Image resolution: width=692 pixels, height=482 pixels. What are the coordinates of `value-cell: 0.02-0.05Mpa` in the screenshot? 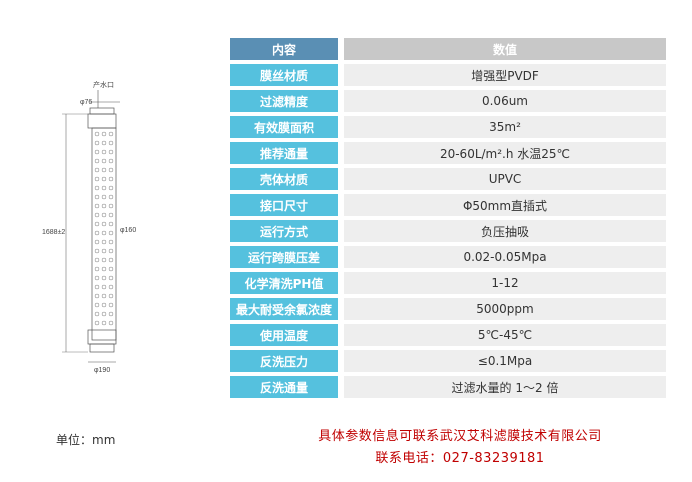 It's located at (505, 257).